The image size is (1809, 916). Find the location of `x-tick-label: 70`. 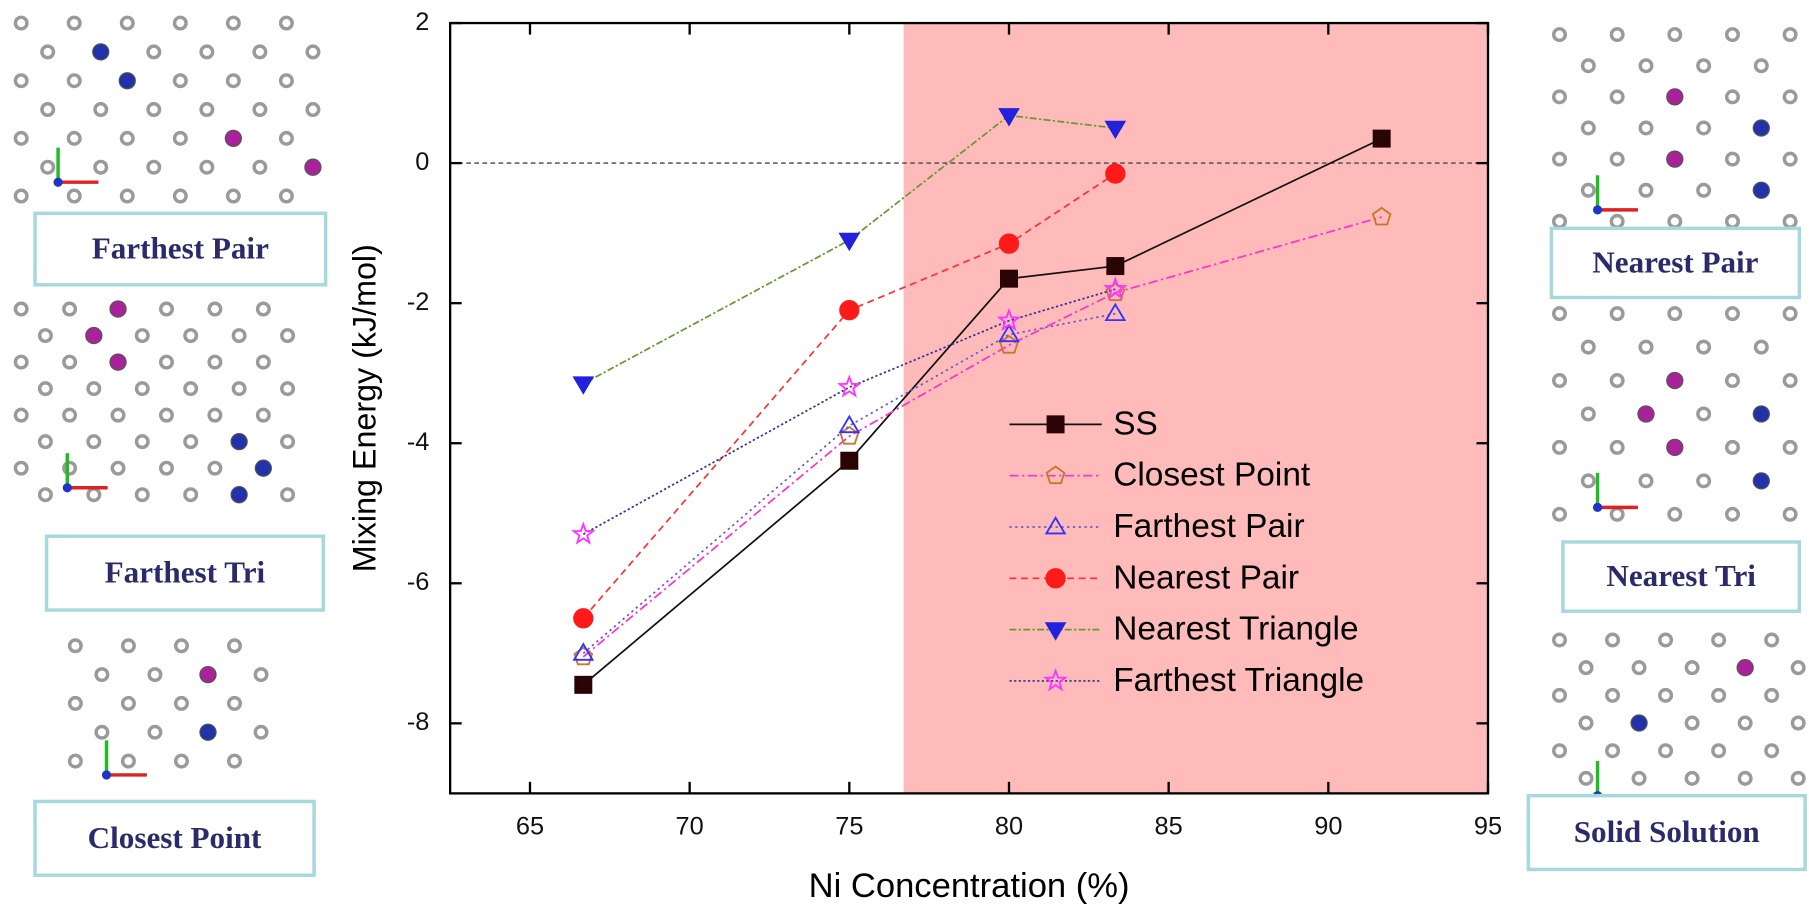

x-tick-label: 70 is located at coordinates (690, 827).